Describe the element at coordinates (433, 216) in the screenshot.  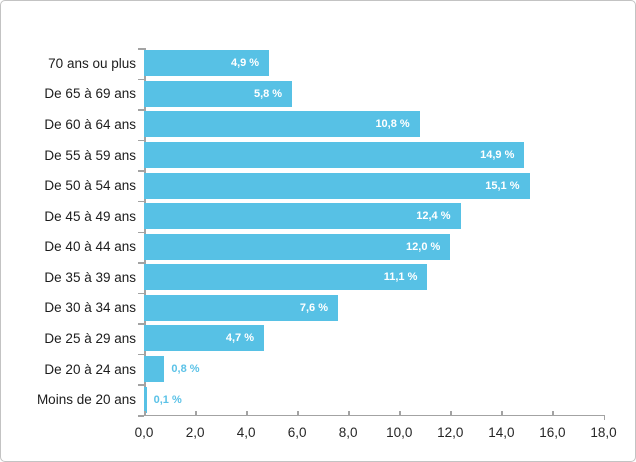
I see `value-label: 12,4 %` at that location.